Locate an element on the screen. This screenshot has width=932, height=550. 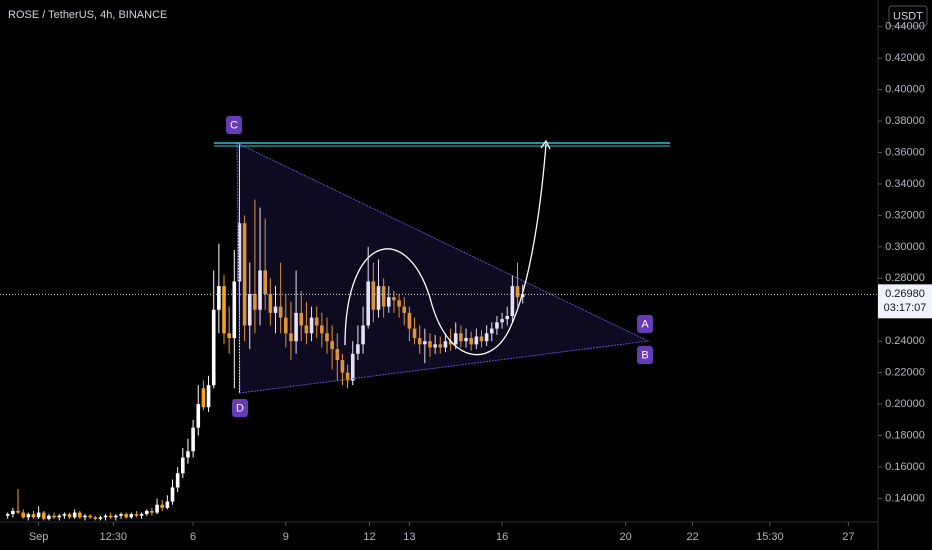
label-text: B is located at coordinates (644, 355).